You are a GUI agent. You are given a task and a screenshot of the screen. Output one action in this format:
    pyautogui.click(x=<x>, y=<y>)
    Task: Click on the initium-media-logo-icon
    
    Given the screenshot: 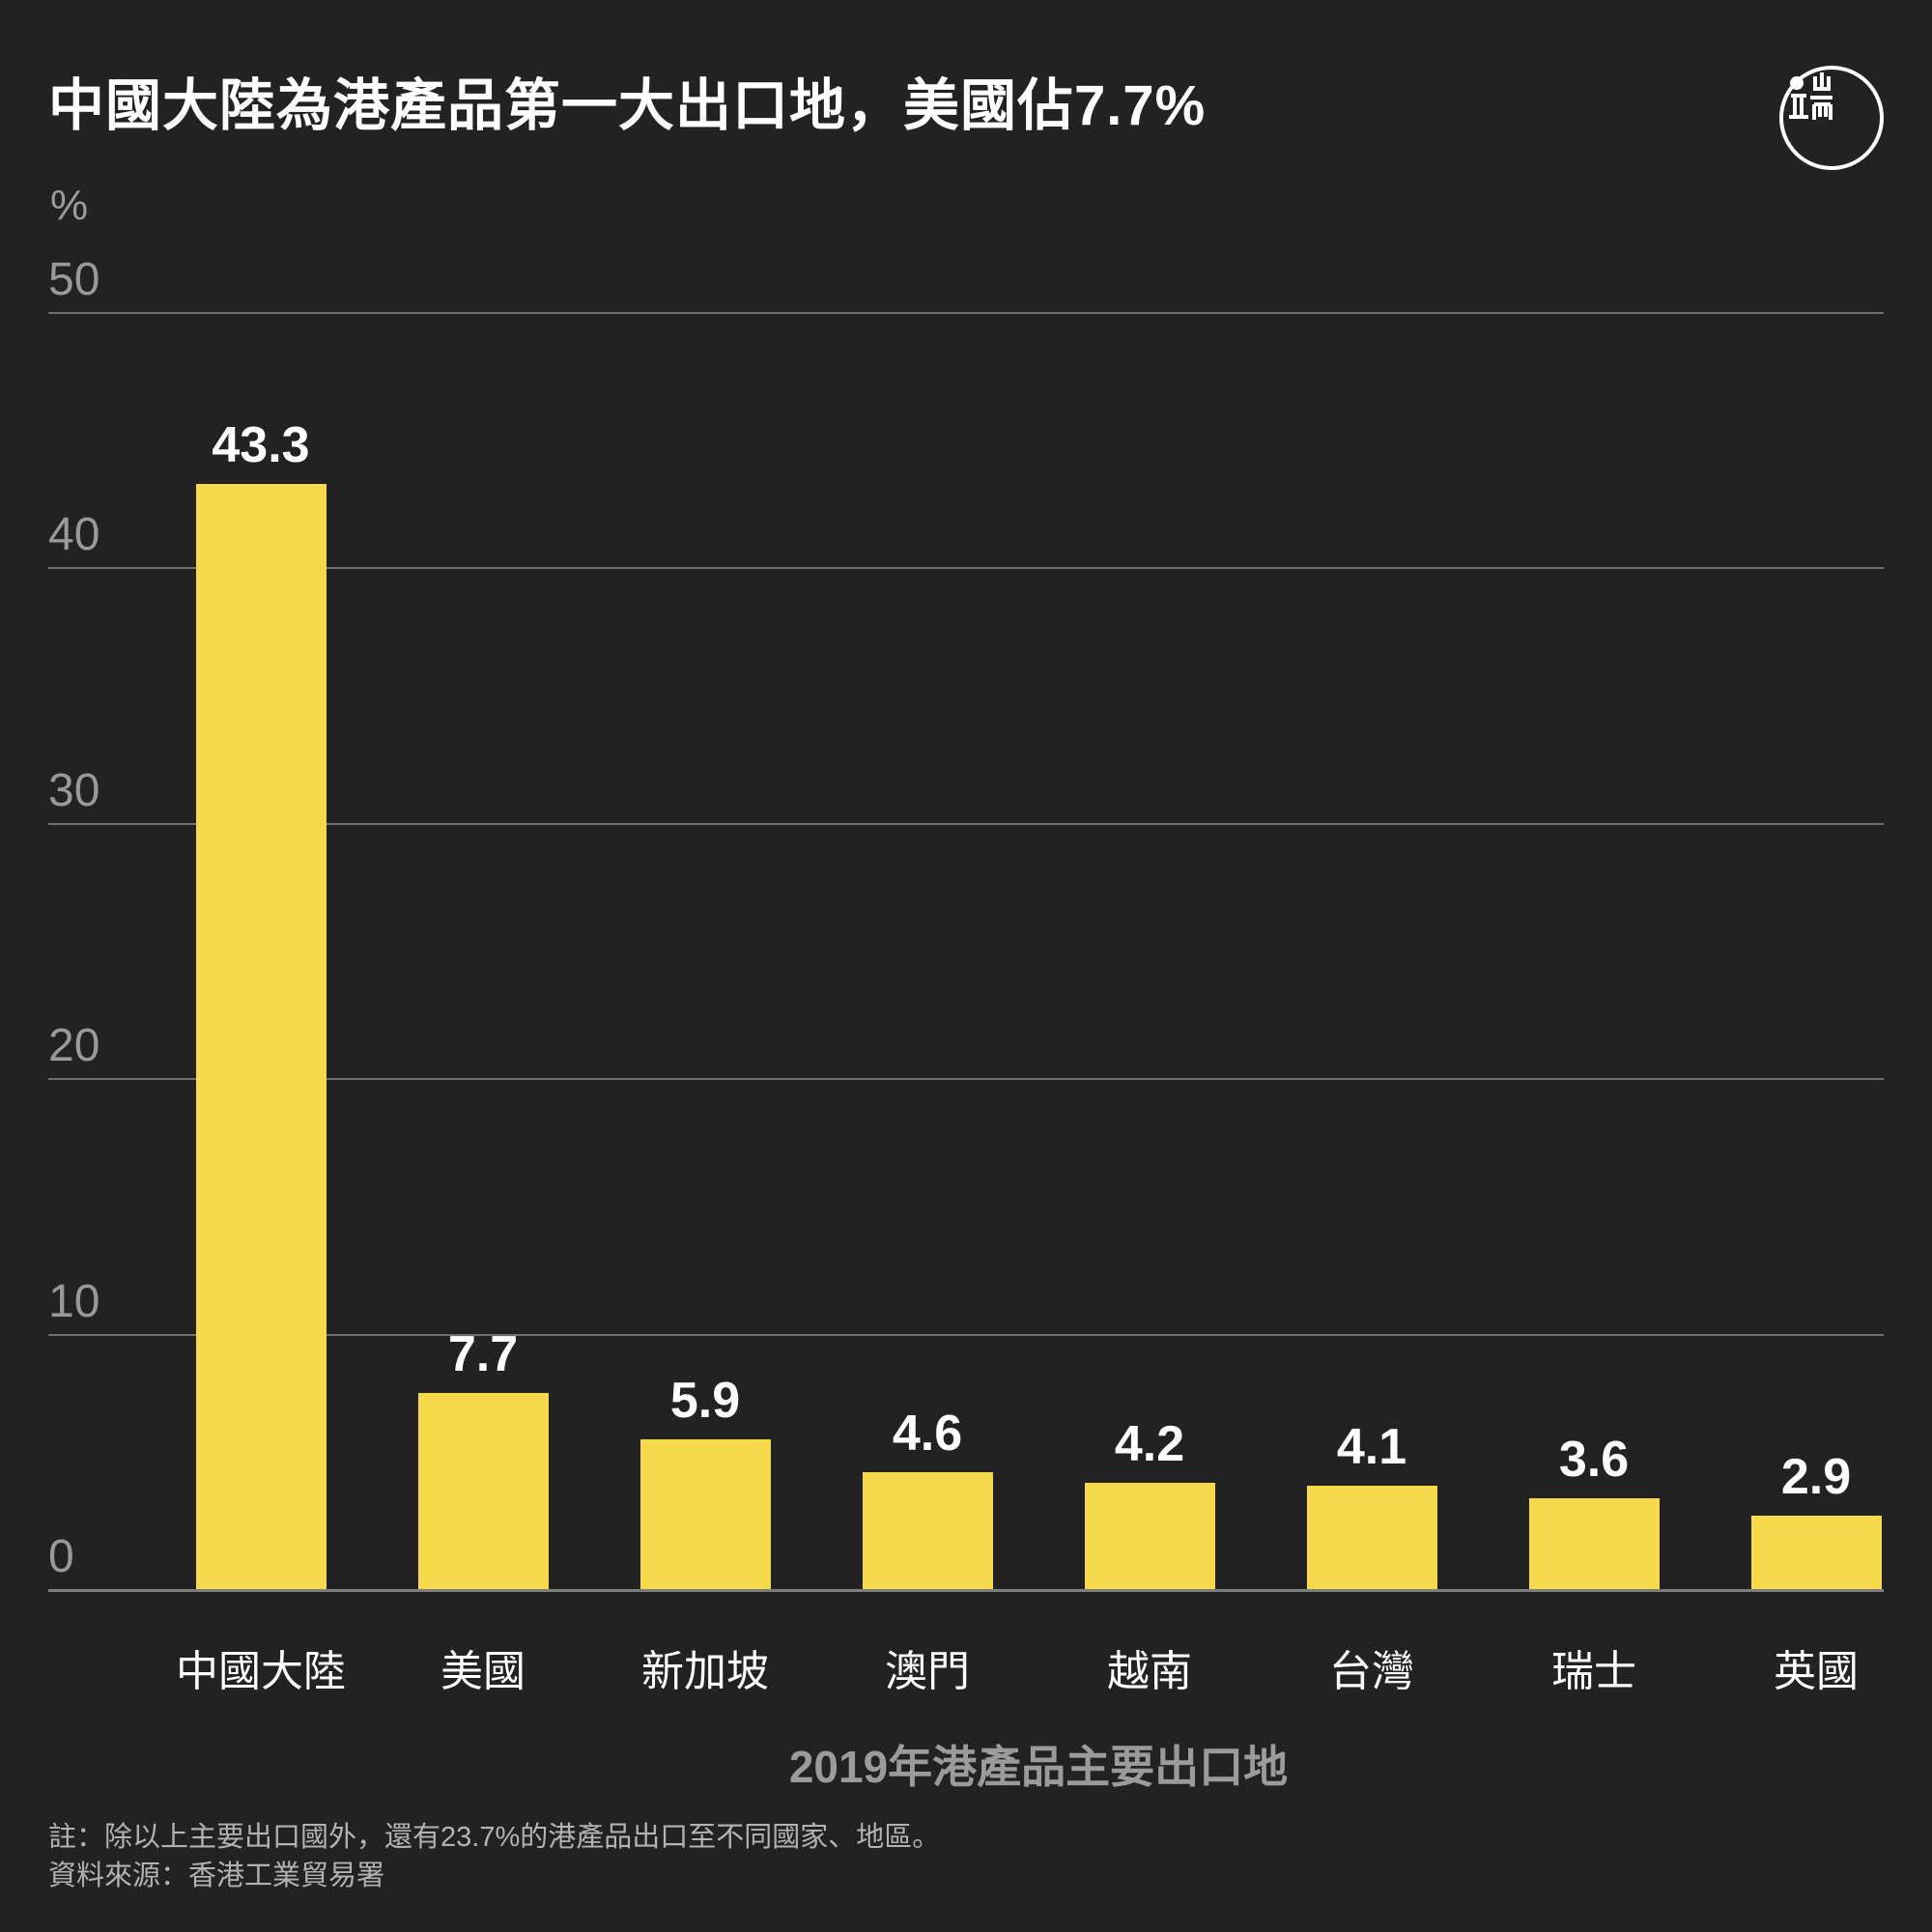 What is the action you would take?
    pyautogui.click(x=1831, y=118)
    